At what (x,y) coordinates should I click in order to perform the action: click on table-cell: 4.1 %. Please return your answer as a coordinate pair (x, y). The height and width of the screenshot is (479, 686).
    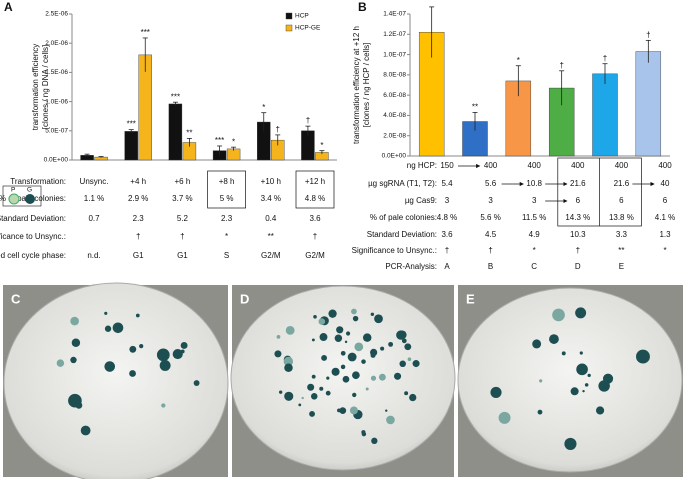
    Looking at the image, I should click on (665, 217).